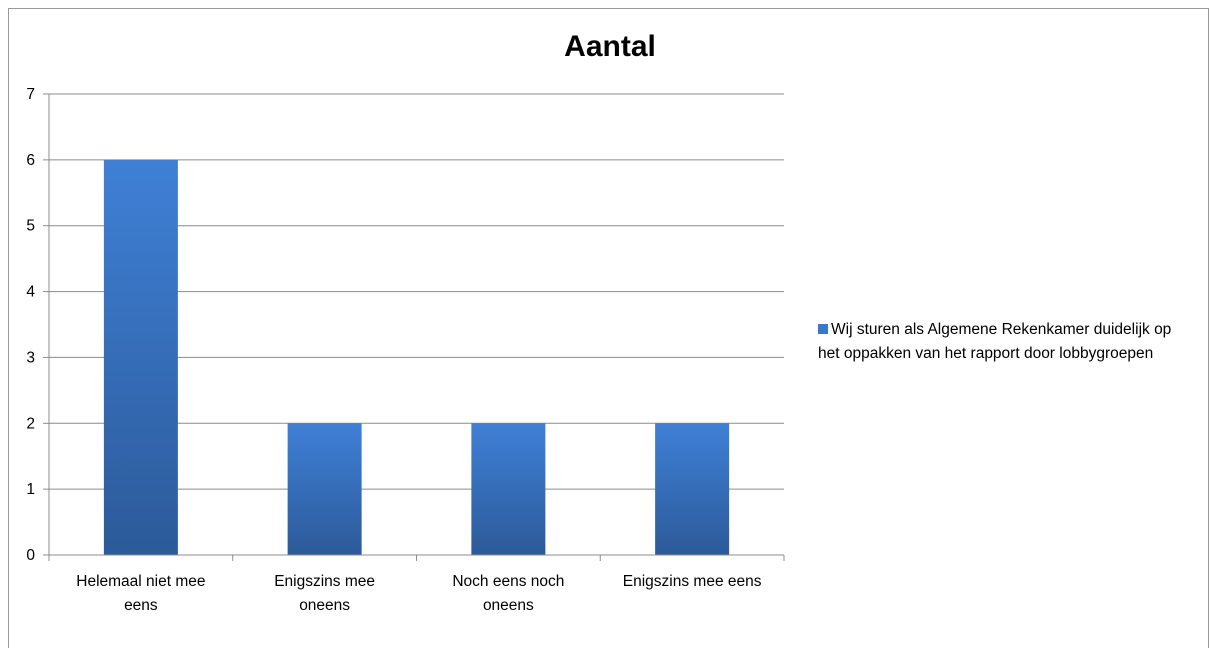 The height and width of the screenshot is (648, 1210). Describe the element at coordinates (30, 160) in the screenshot. I see `y-tick-label: 6` at that location.